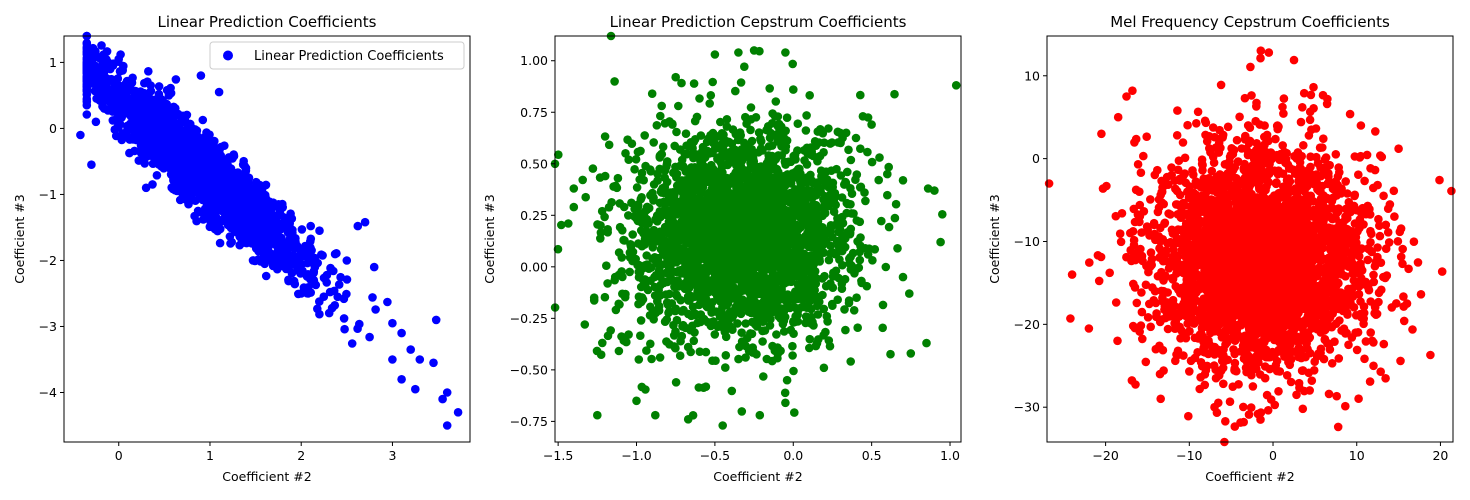 The height and width of the screenshot is (500, 1470). I want to click on y-tick-label: 1.00, so click(534, 60).